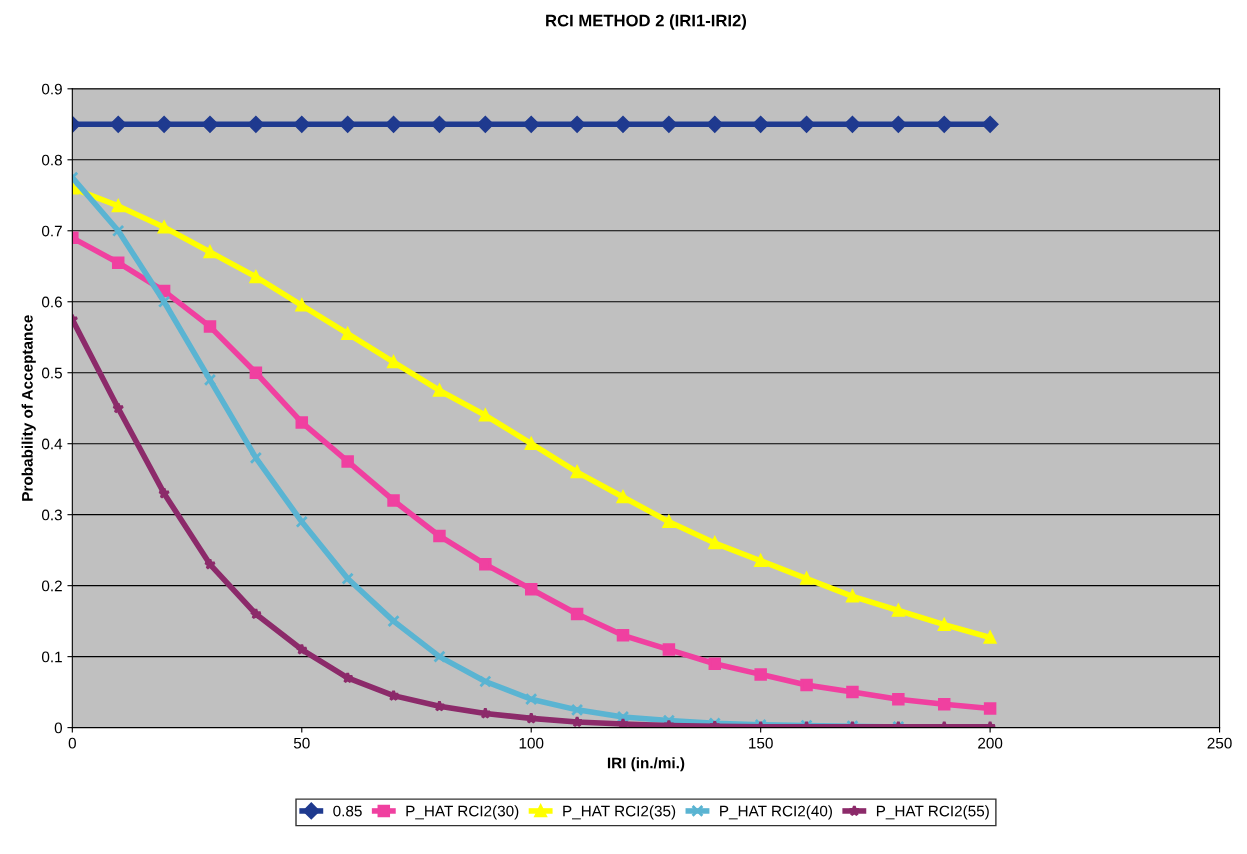  What do you see at coordinates (51, 231) in the screenshot?
I see `y-tick-label: 0.7` at bounding box center [51, 231].